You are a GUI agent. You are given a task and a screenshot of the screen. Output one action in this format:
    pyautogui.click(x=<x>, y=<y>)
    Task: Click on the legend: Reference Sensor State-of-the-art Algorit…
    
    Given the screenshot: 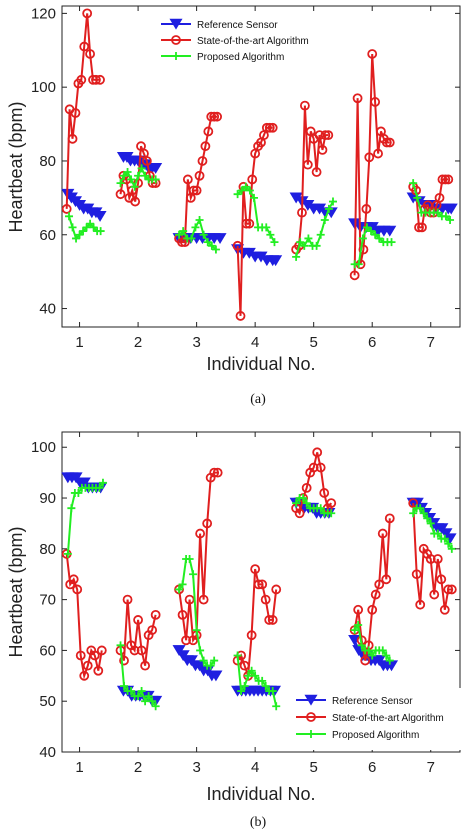 What is the action you would take?
    pyautogui.click(x=376, y=719)
    